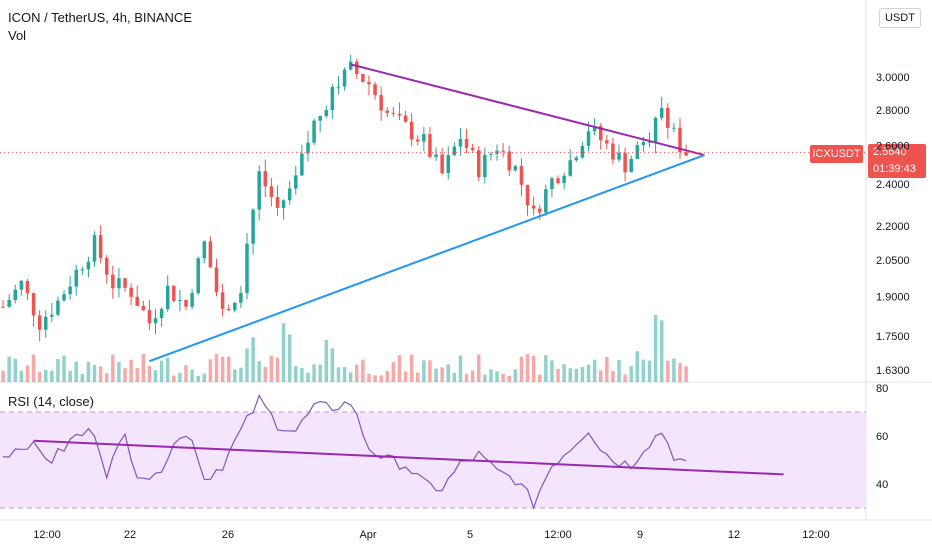 This screenshot has height=550, width=932. Describe the element at coordinates (890, 152) in the screenshot. I see `last-price-value: 2.5640` at that location.